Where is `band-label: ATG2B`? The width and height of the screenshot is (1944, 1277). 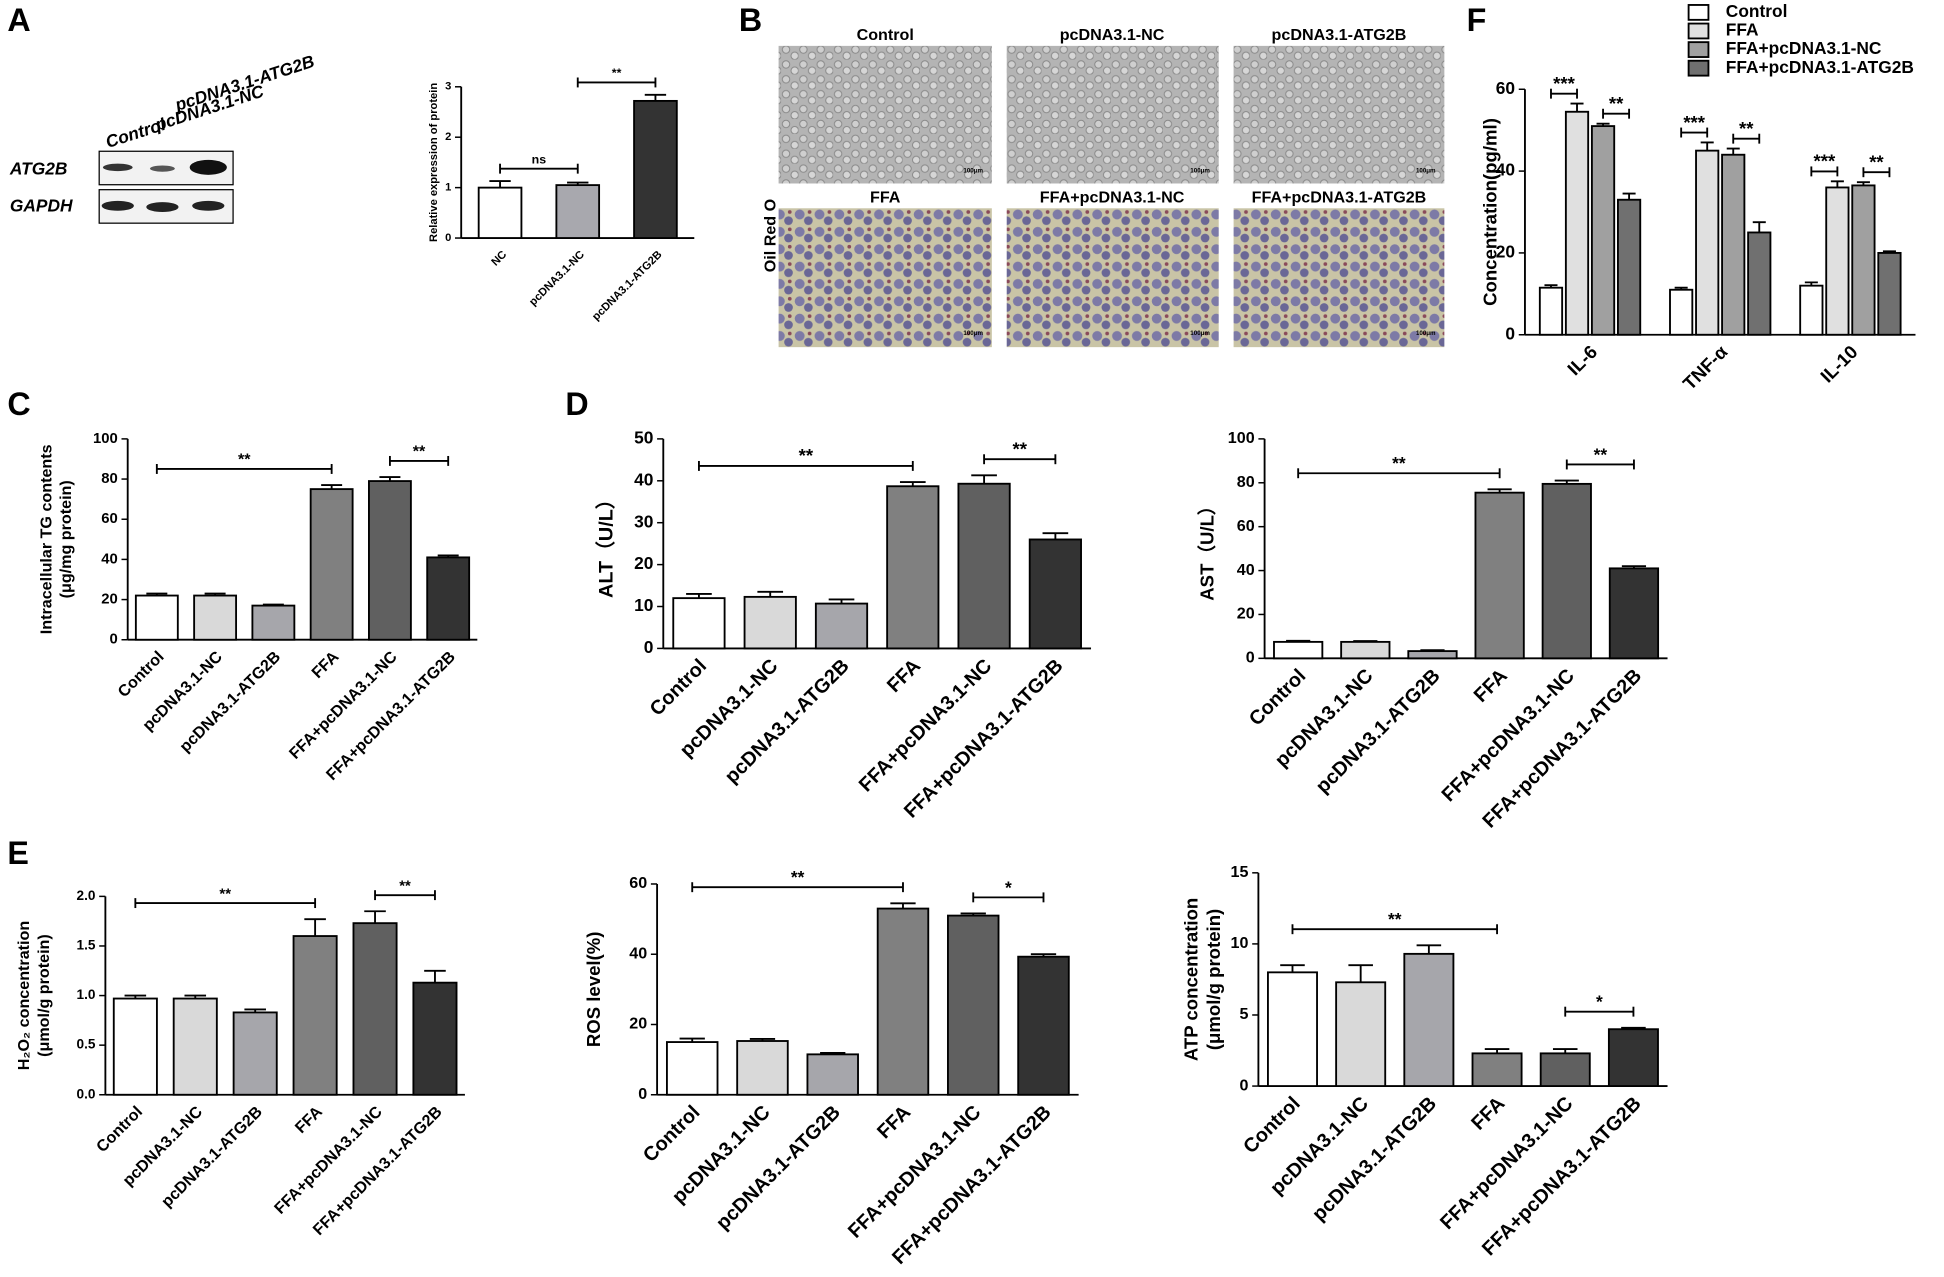
band-label: ATG2B is located at coordinates (38, 168).